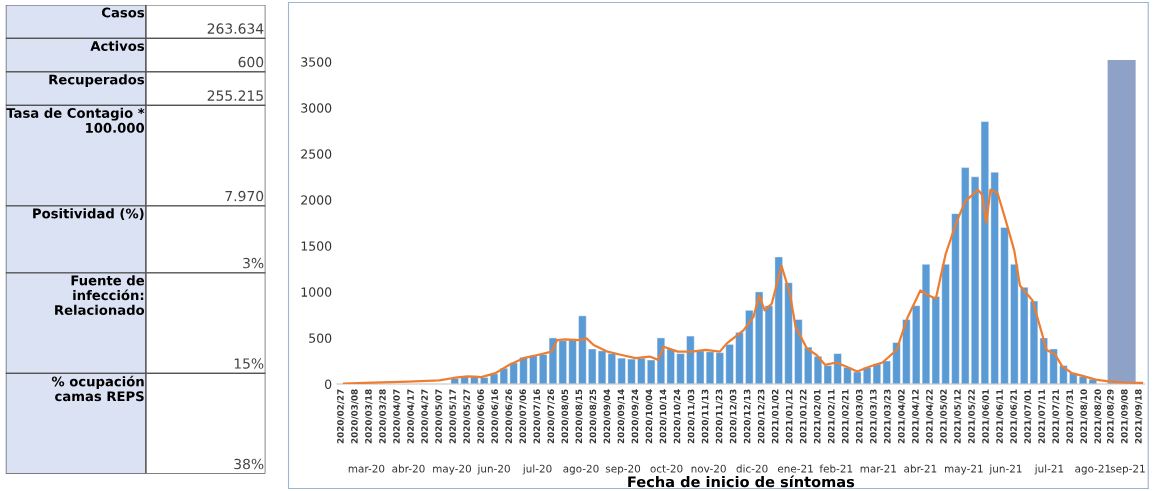 This screenshot has height=491, width=1154. What do you see at coordinates (328, 384) in the screenshot?
I see `y-tick-label: 0` at bounding box center [328, 384].